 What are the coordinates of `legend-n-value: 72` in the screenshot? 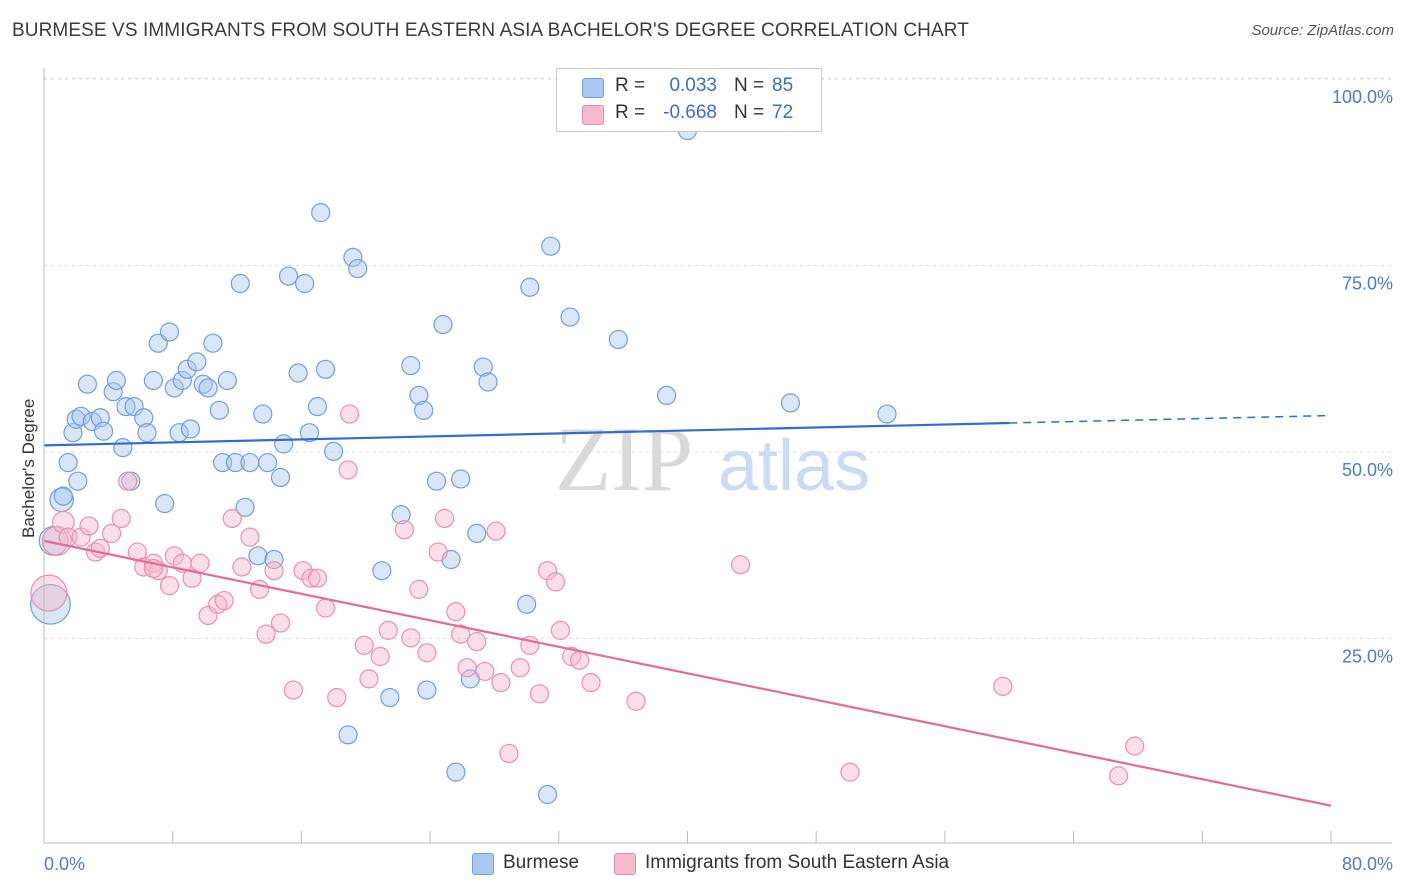 It's located at (783, 112).